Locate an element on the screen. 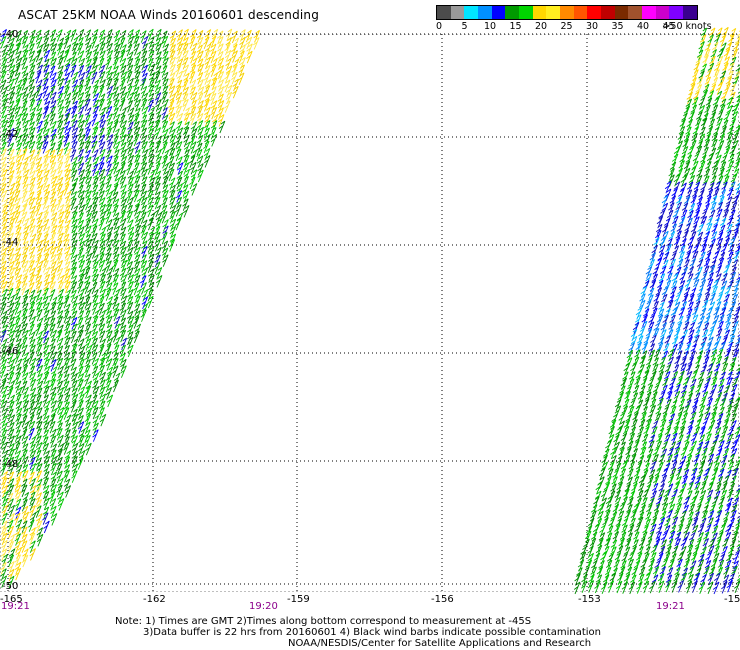 Image resolution: width=740 pixels, height=650 pixels. latitude-label: -46 is located at coordinates (10, 351).